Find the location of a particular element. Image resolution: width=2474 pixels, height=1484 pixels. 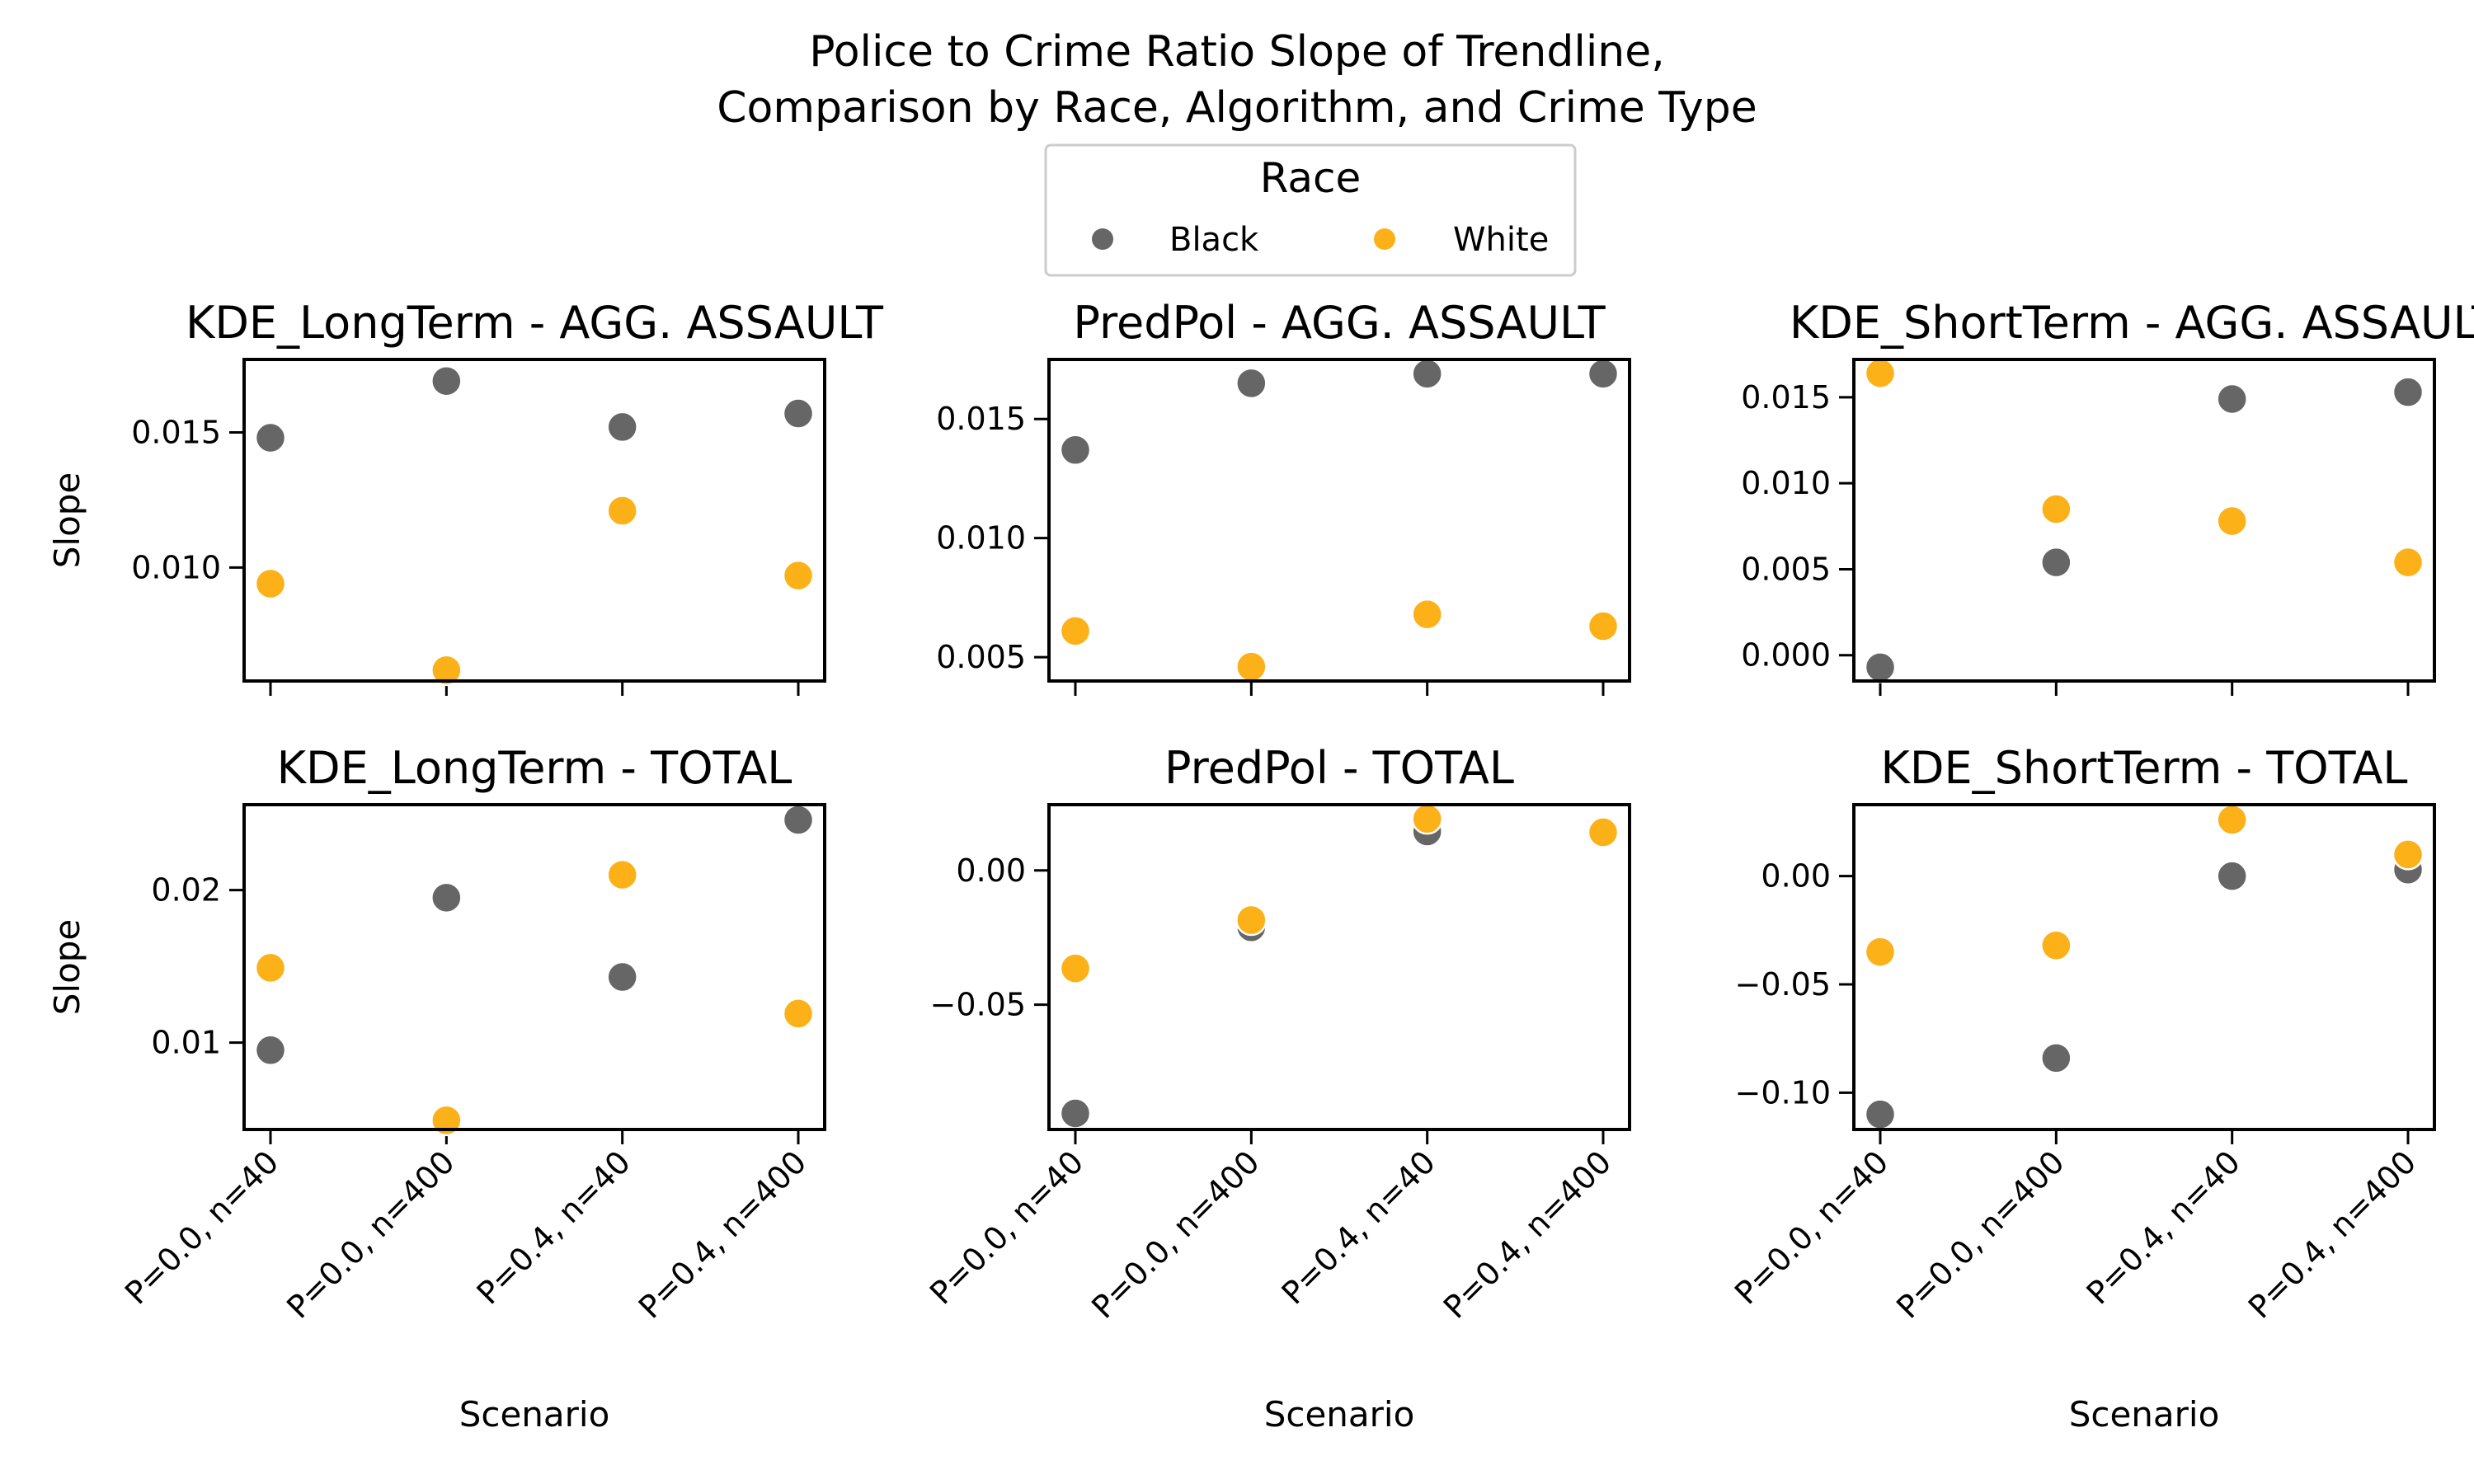

subplot-title: KDE_LongTerm - AGG. ASSAULT is located at coordinates (535, 323).